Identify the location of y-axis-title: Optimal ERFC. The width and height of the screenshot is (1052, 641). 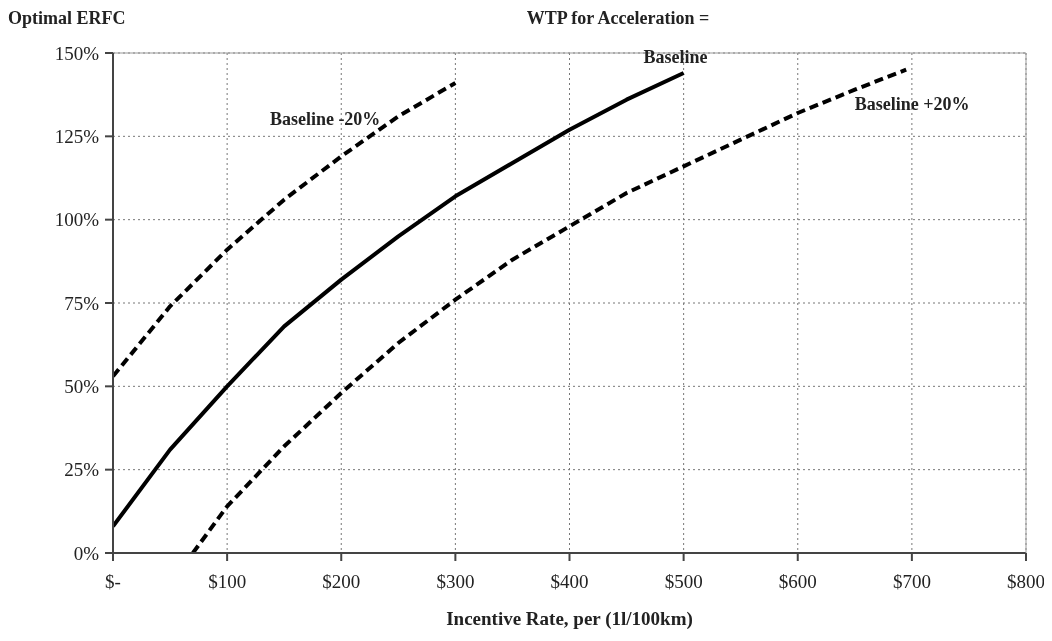
(67, 18).